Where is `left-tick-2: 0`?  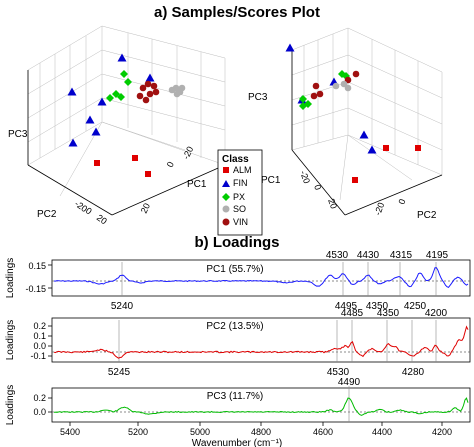 left-tick-2: 0 is located at coordinates (89, 210).